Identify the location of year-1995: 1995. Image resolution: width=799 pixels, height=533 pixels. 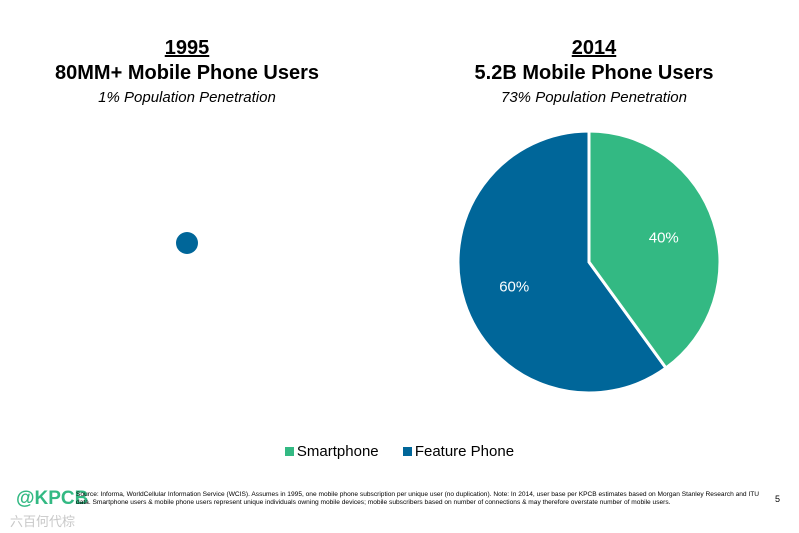
(187, 48).